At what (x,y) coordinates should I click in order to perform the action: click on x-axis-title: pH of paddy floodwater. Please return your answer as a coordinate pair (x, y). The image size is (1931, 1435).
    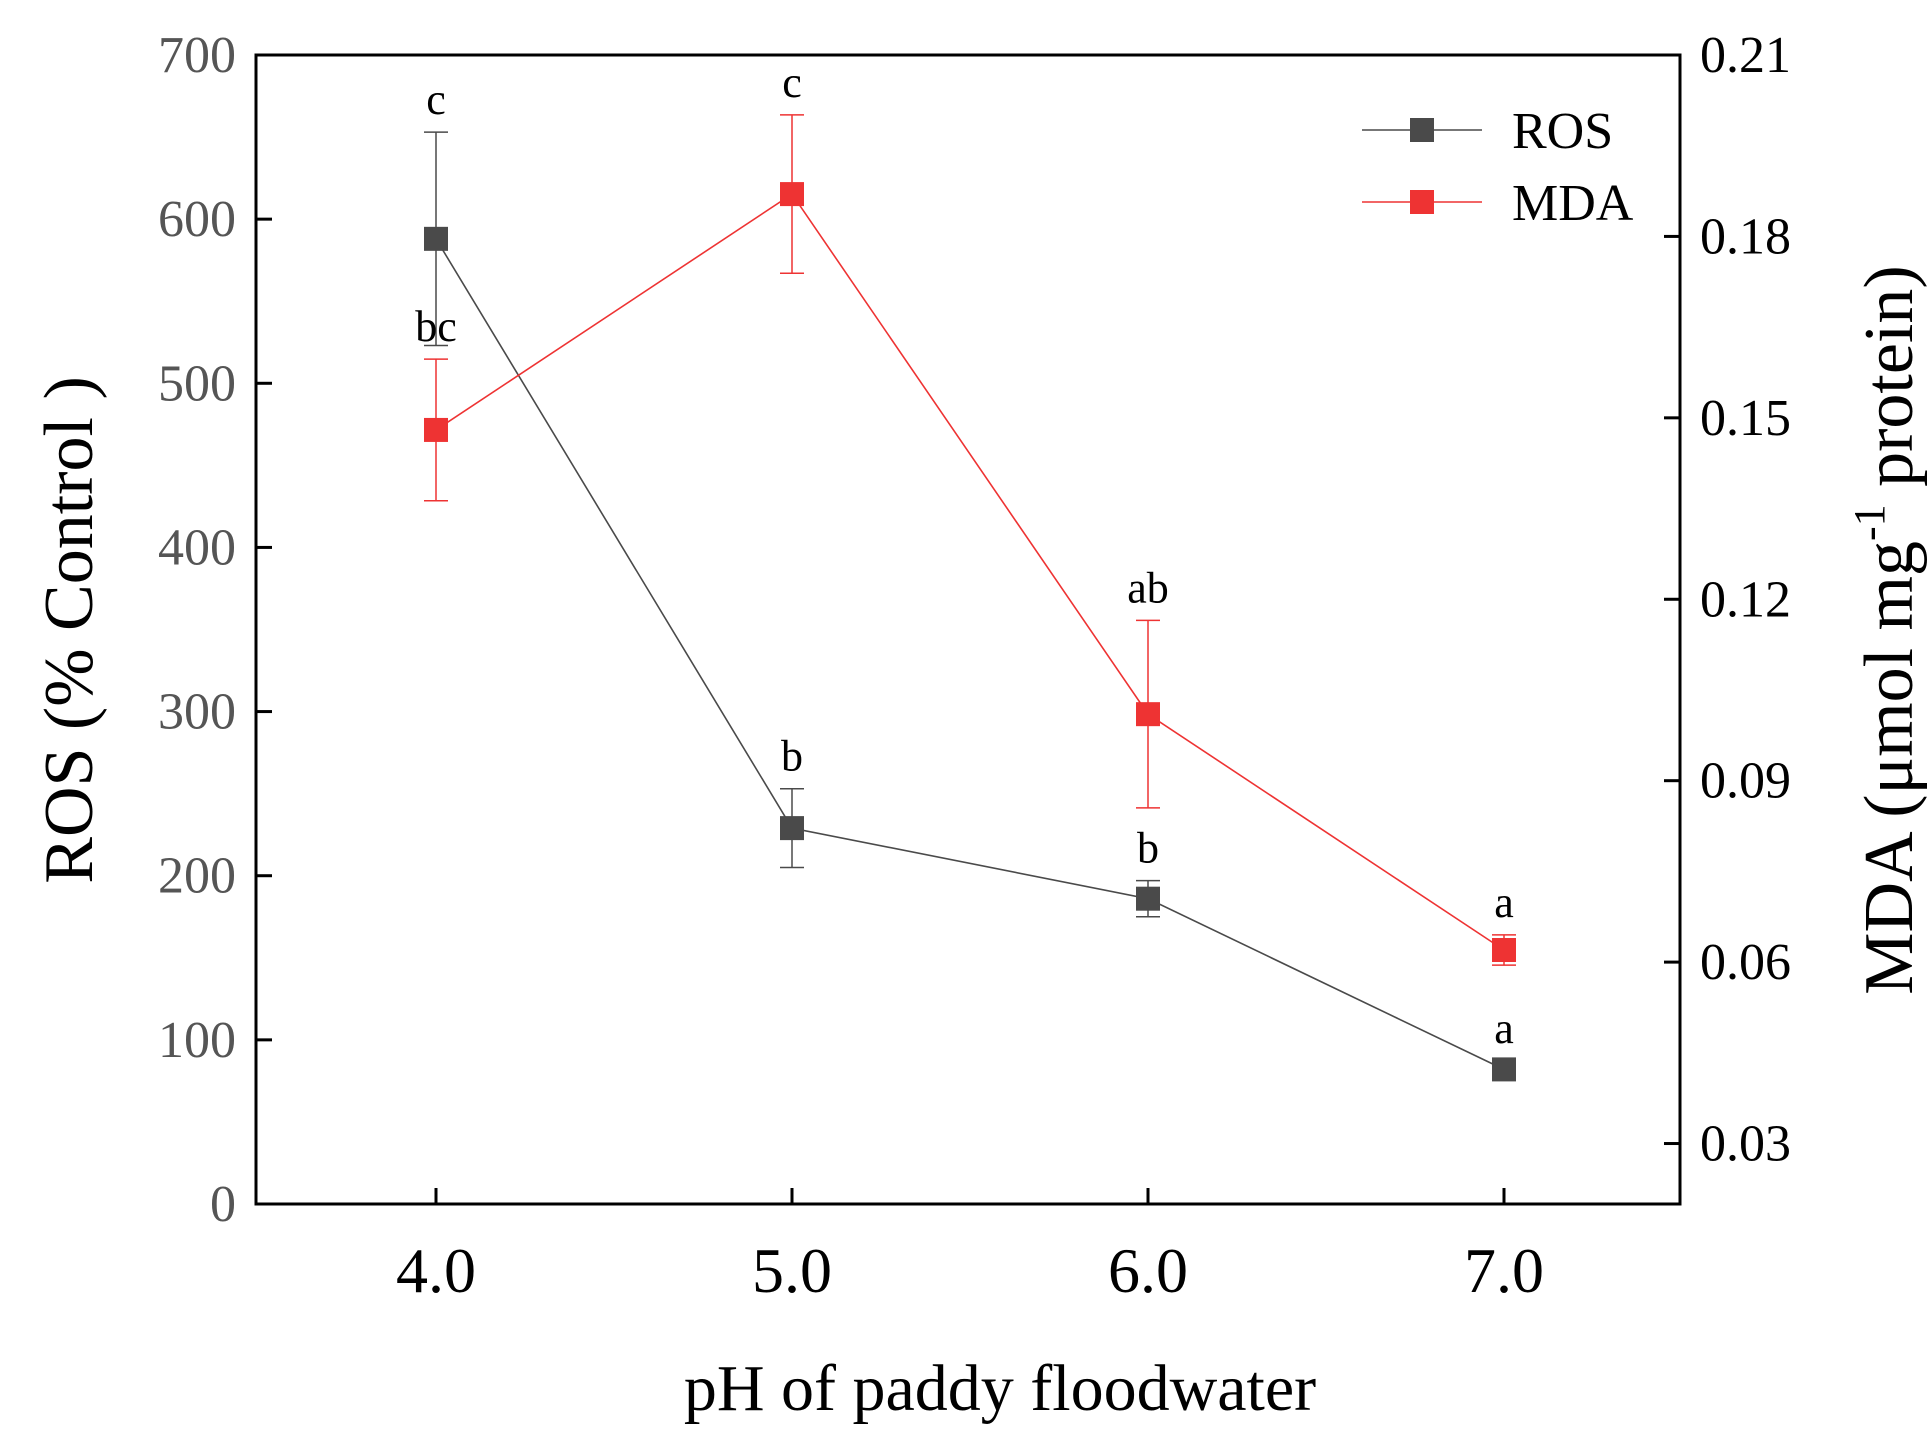
    Looking at the image, I should click on (1000, 1388).